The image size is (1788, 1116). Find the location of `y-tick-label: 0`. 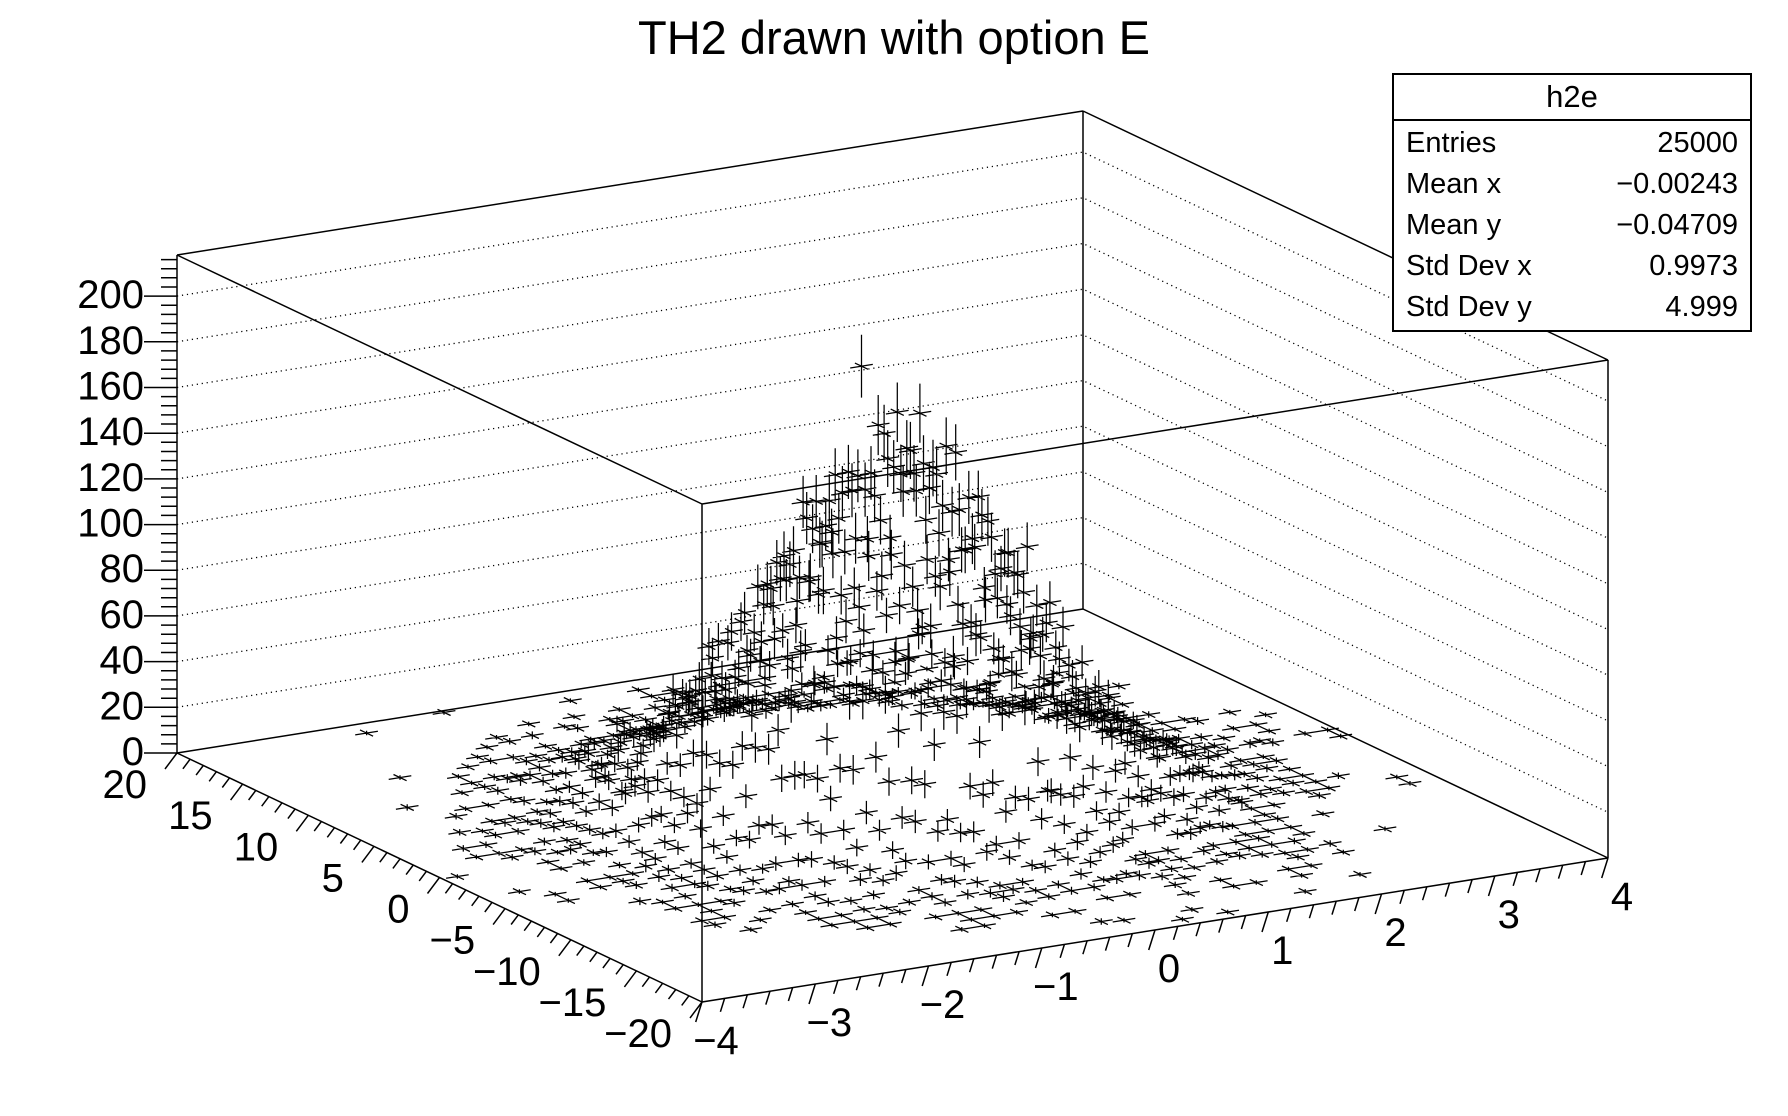

y-tick-label: 0 is located at coordinates (398, 910).